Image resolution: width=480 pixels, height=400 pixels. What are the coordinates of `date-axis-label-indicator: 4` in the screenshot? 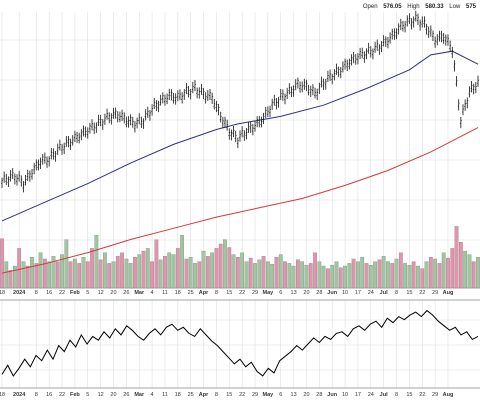 It's located at (152, 395).